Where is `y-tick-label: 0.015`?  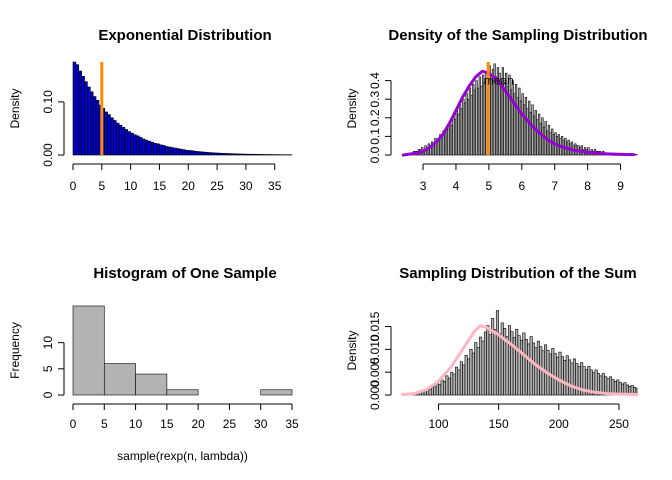 y-tick-label: 0.015 is located at coordinates (375, 326).